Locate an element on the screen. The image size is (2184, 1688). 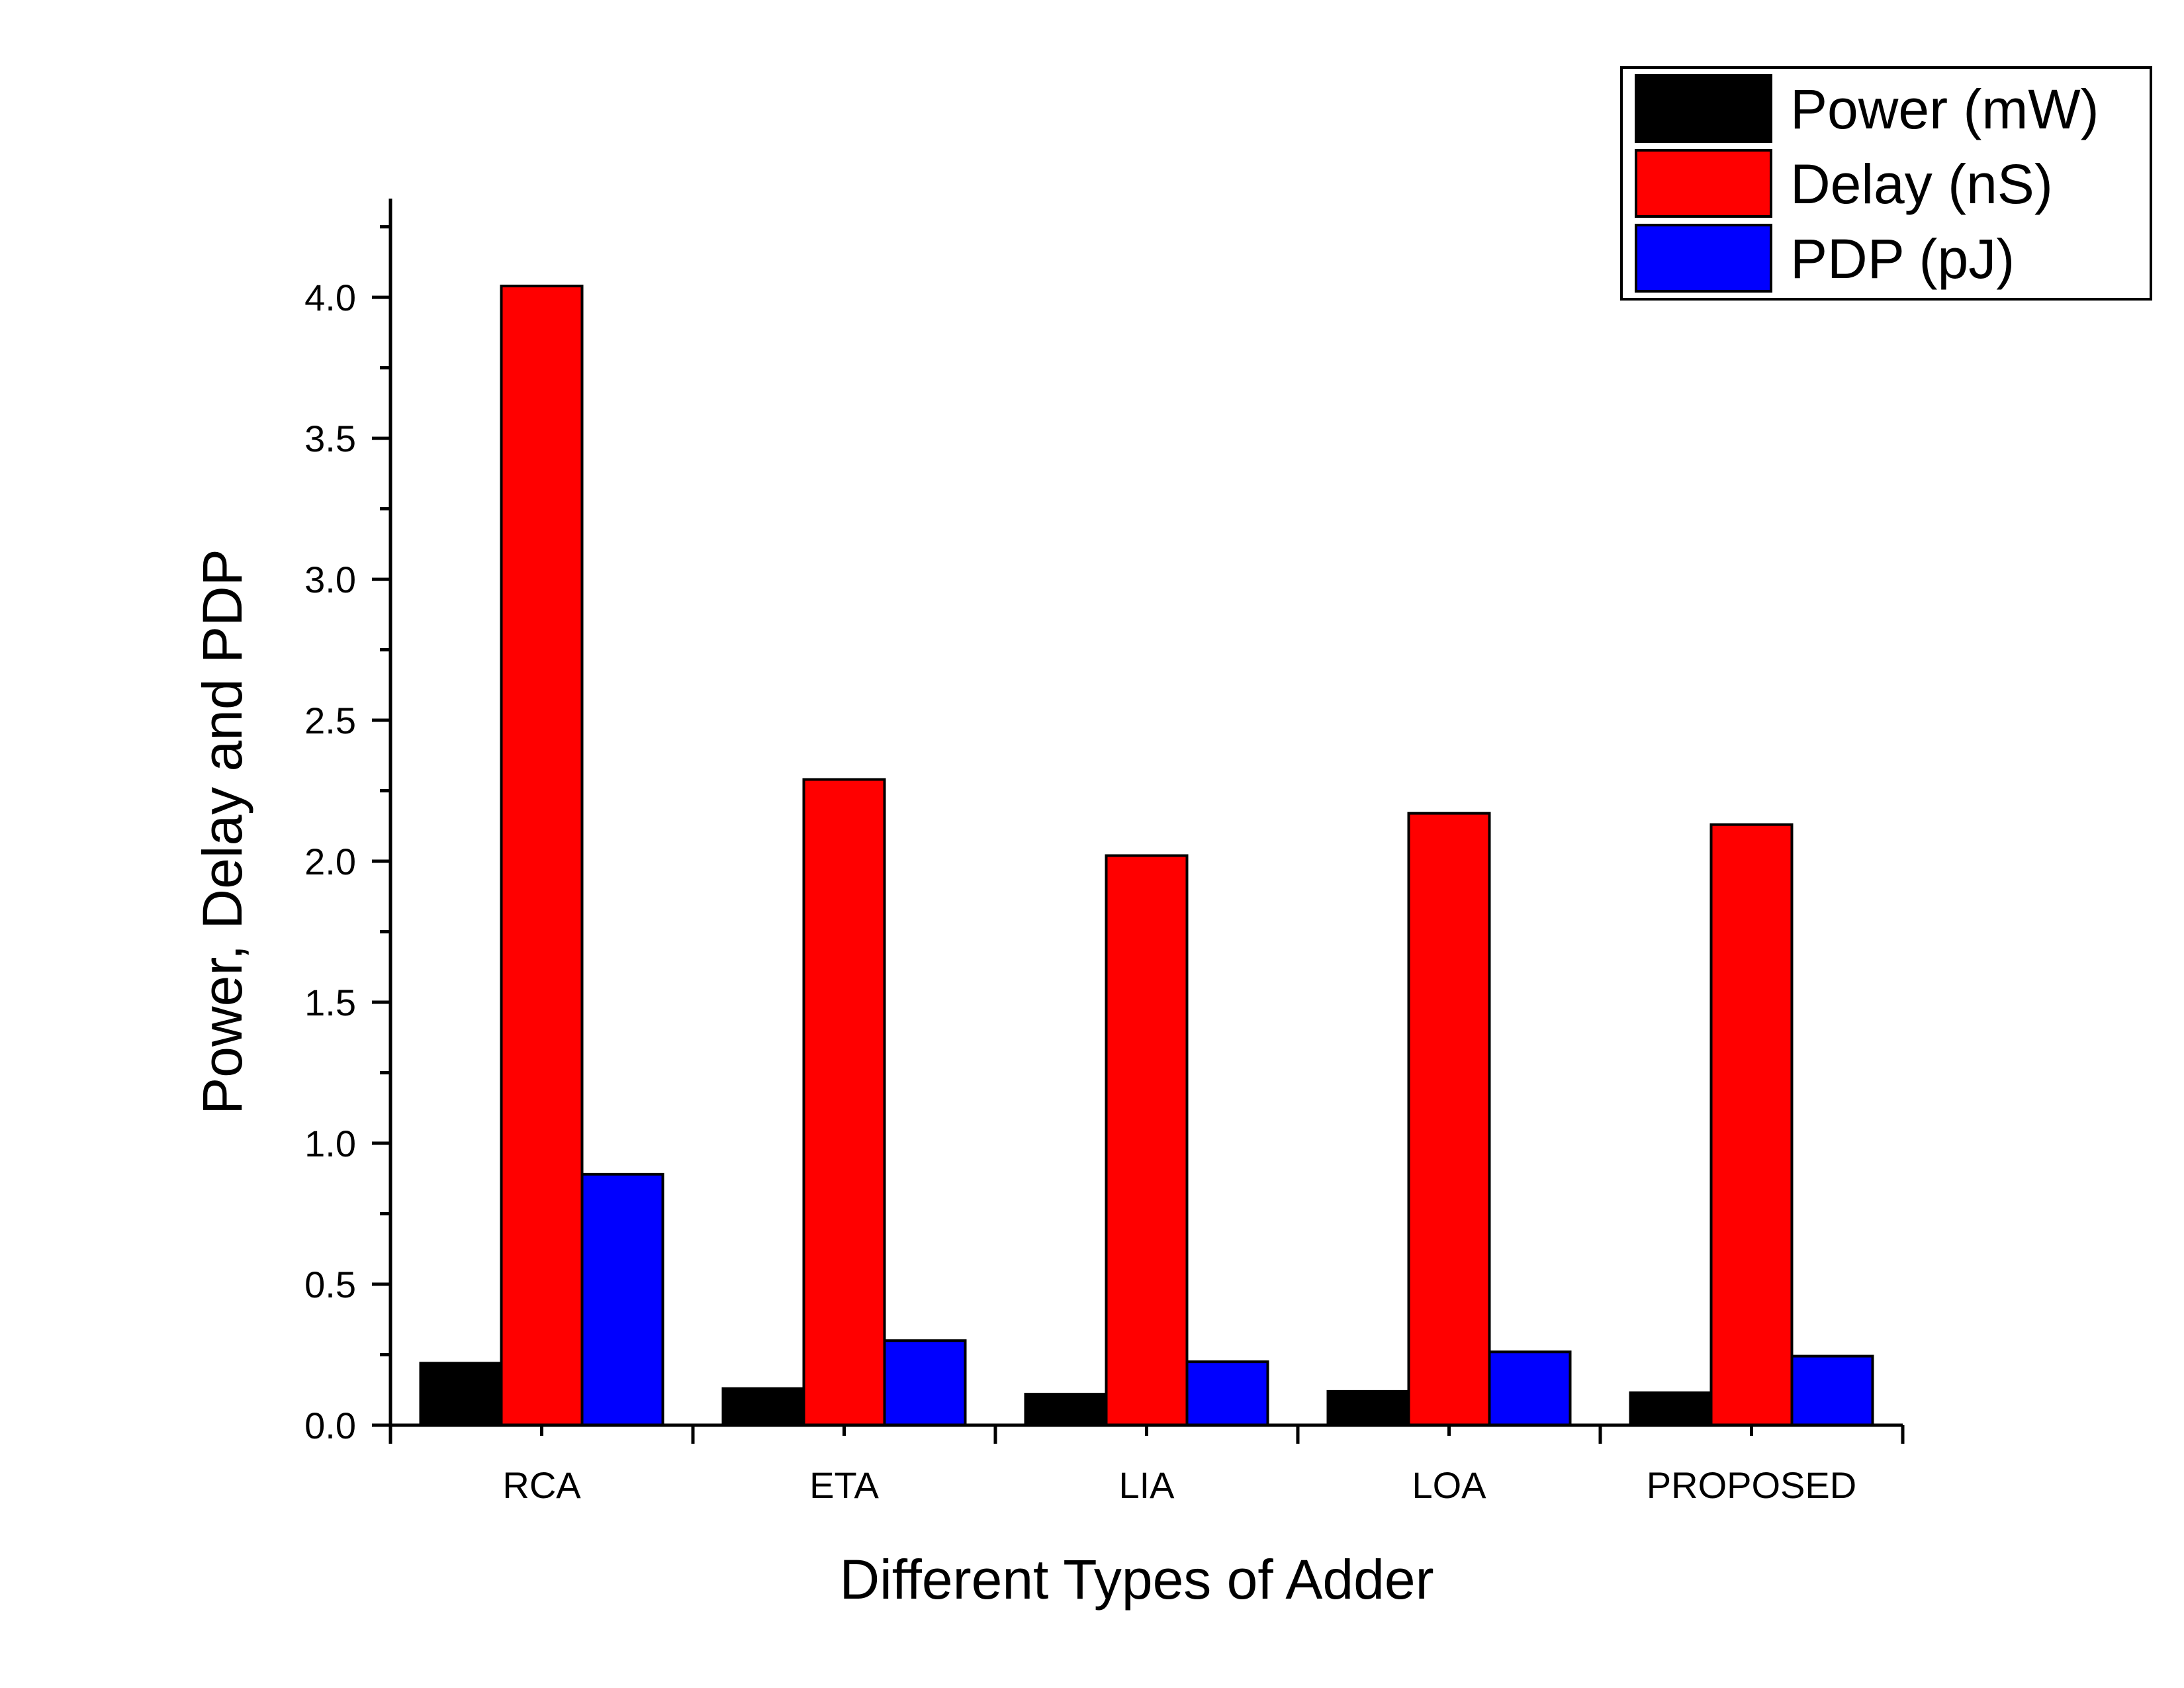
y-tick-label: 1.0 is located at coordinates (330, 1143).